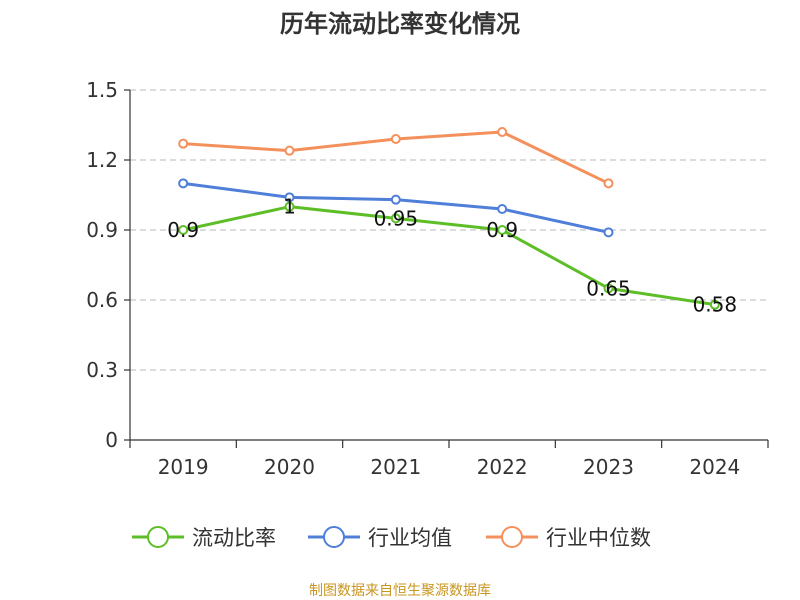  What do you see at coordinates (410, 538) in the screenshot?
I see `legend-label: 行业均值` at bounding box center [410, 538].